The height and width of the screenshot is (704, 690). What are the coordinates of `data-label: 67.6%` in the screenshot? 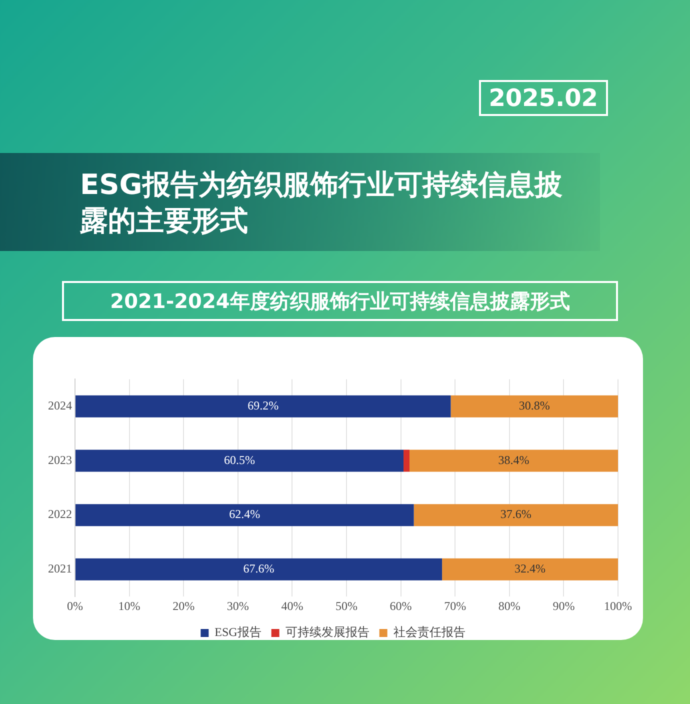 It's located at (258, 569).